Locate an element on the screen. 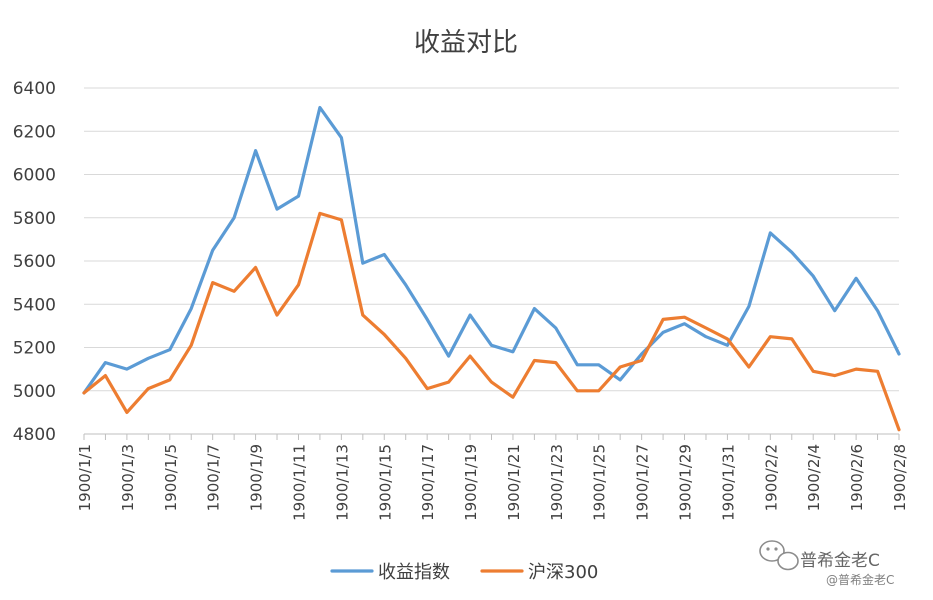  x-tick-label: 1900/1/7 is located at coordinates (214, 477).